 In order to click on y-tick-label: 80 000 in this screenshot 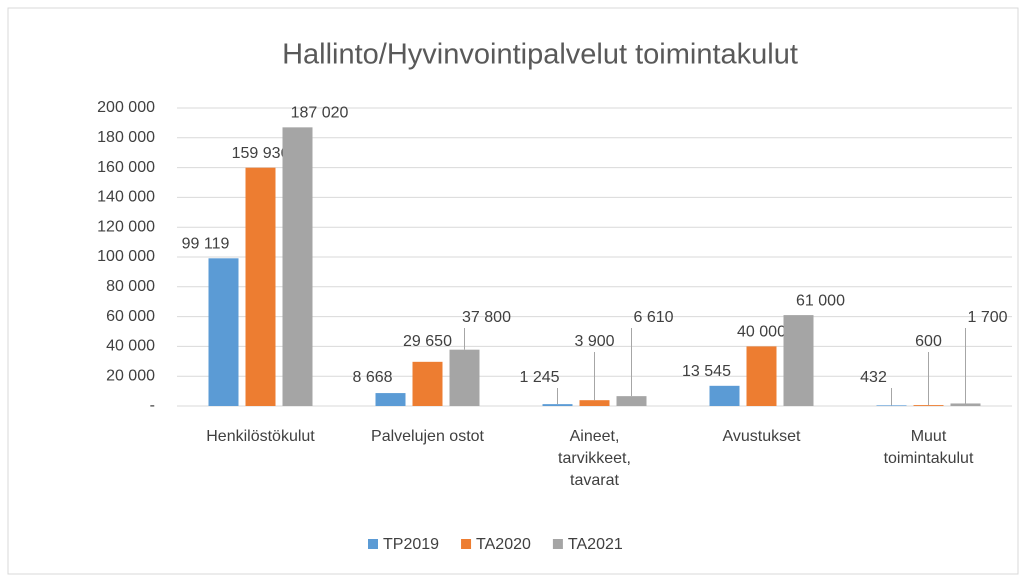, I will do `click(130, 286)`.